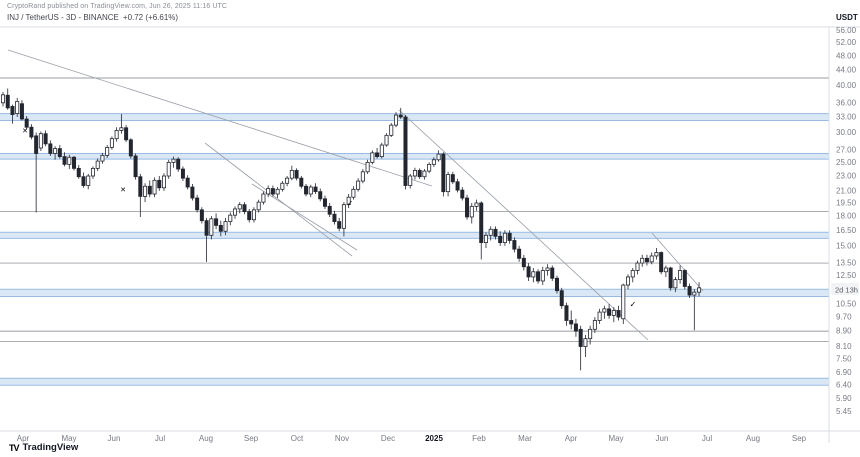 Image resolution: width=860 pixels, height=457 pixels. Describe the element at coordinates (844, 411) in the screenshot. I see `price-axis-label: 5.45` at that location.